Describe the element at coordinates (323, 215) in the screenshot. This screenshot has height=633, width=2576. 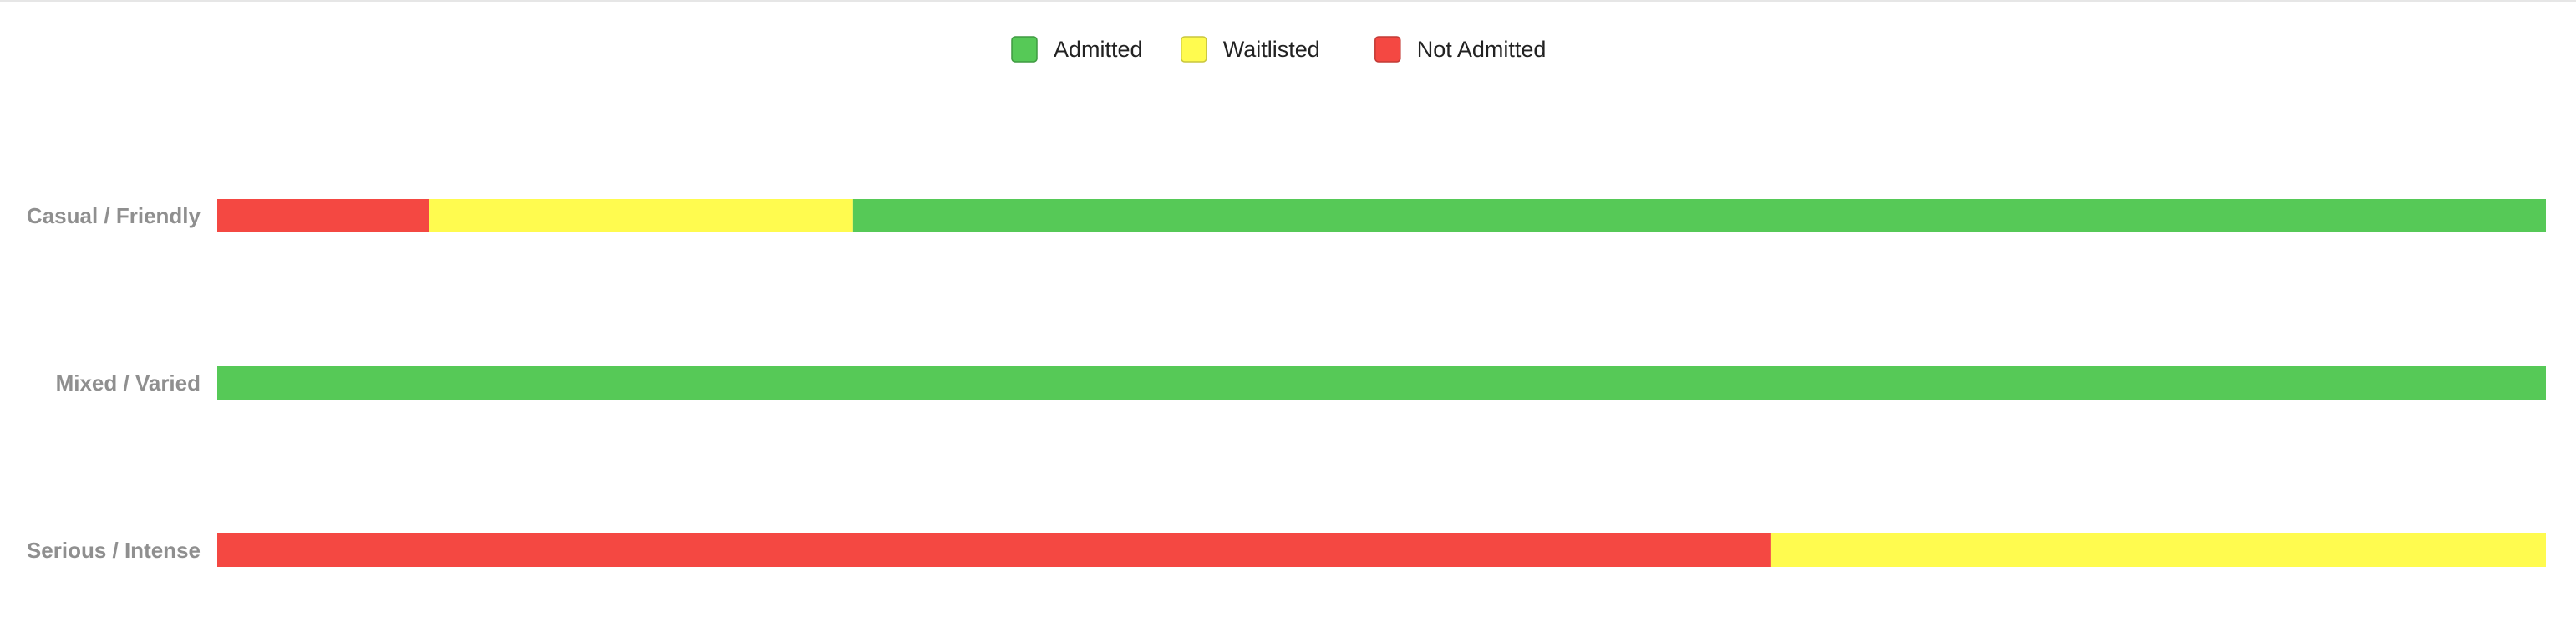
I see `bar-casual-friendly-not-admitted` at that location.